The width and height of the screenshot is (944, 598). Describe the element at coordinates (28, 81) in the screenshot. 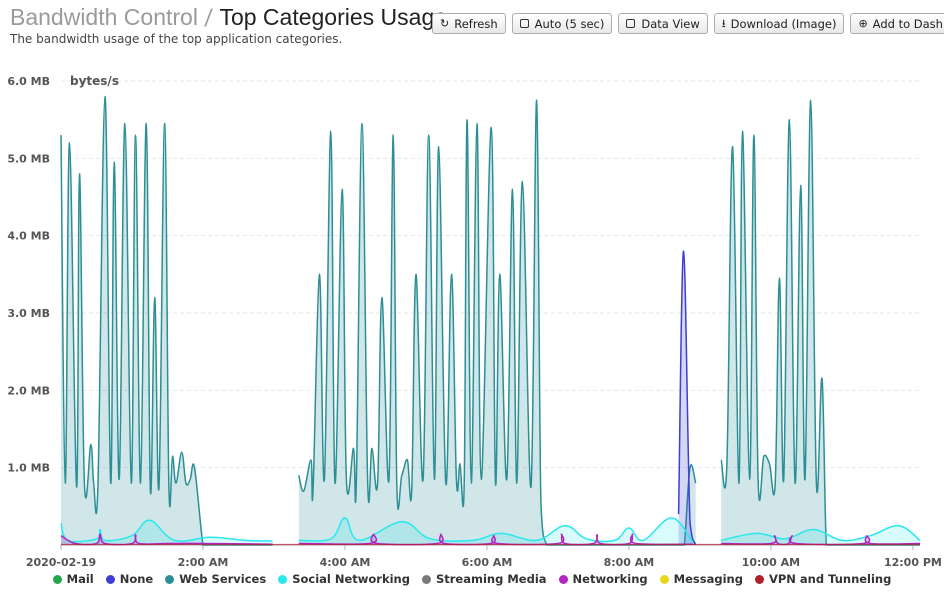

I see `y-tick-label: 6.0 MB` at that location.